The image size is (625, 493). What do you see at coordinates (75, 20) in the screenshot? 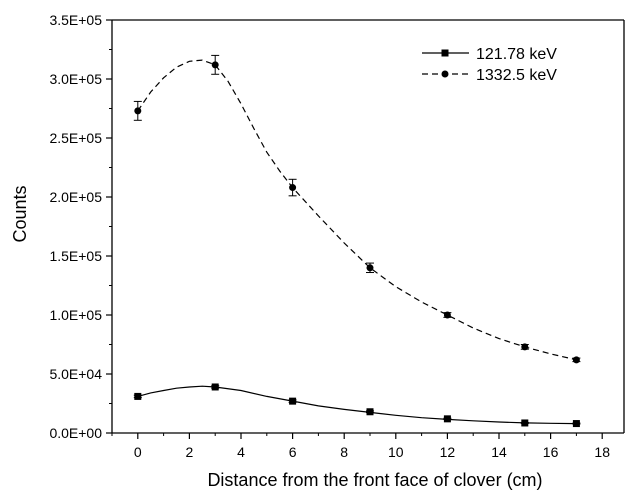
I see `y-tick-label: 3.5E+05` at bounding box center [75, 20].